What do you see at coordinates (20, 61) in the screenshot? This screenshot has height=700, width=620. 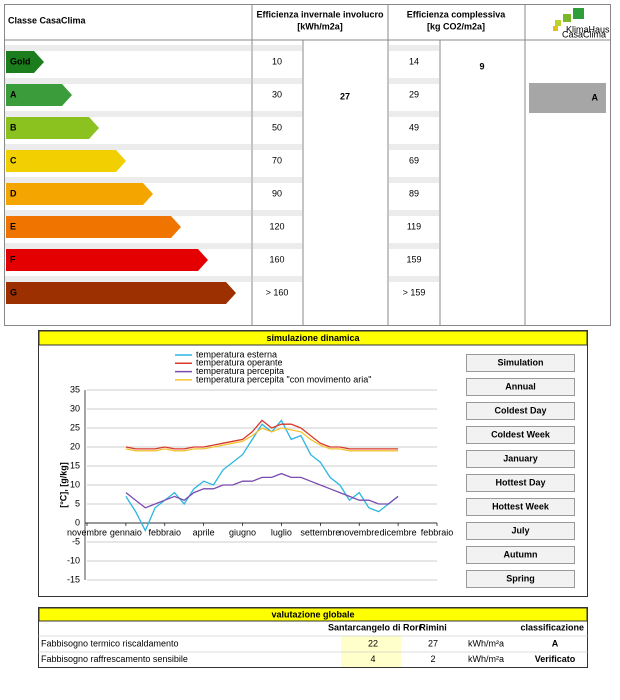 I see `class-label: Gold` at bounding box center [20, 61].